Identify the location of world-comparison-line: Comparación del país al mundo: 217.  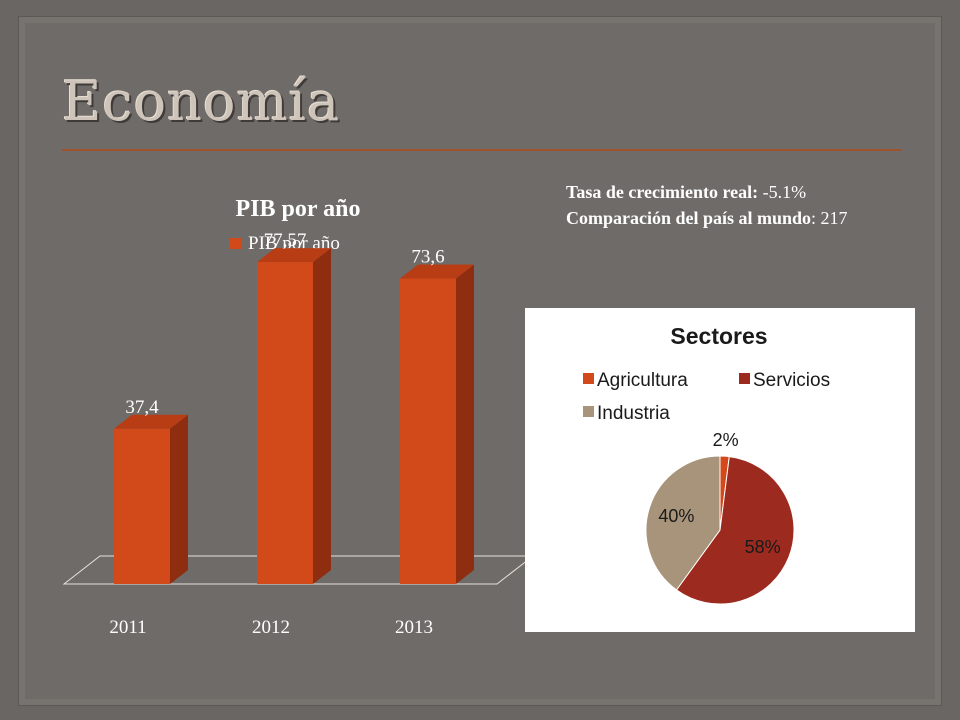
(731, 218).